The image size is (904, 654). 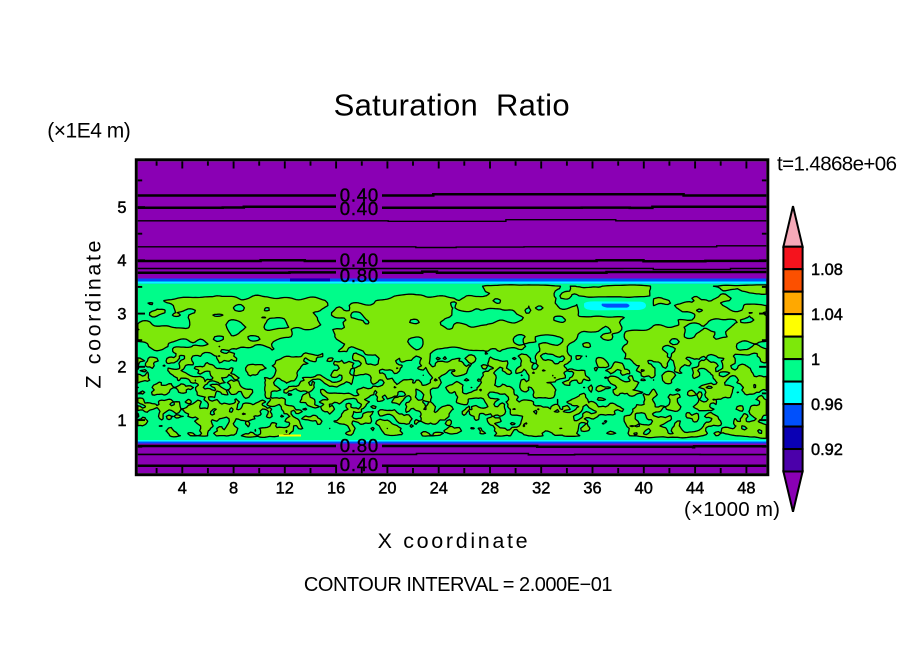 What do you see at coordinates (452, 104) in the screenshot?
I see `svg-text: Saturation Ratio` at bounding box center [452, 104].